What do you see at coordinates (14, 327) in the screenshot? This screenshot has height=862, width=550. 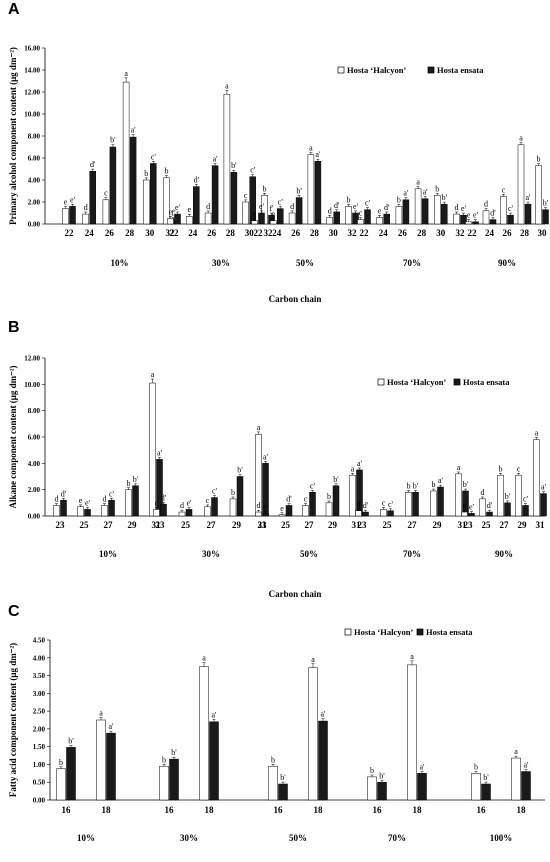 I see `panel-letter: B` at bounding box center [14, 327].